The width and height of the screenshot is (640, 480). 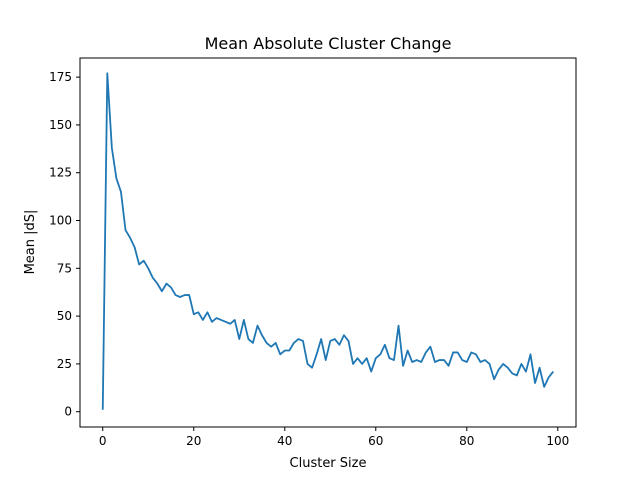 I want to click on x-tick-label: 60, so click(x=375, y=441).